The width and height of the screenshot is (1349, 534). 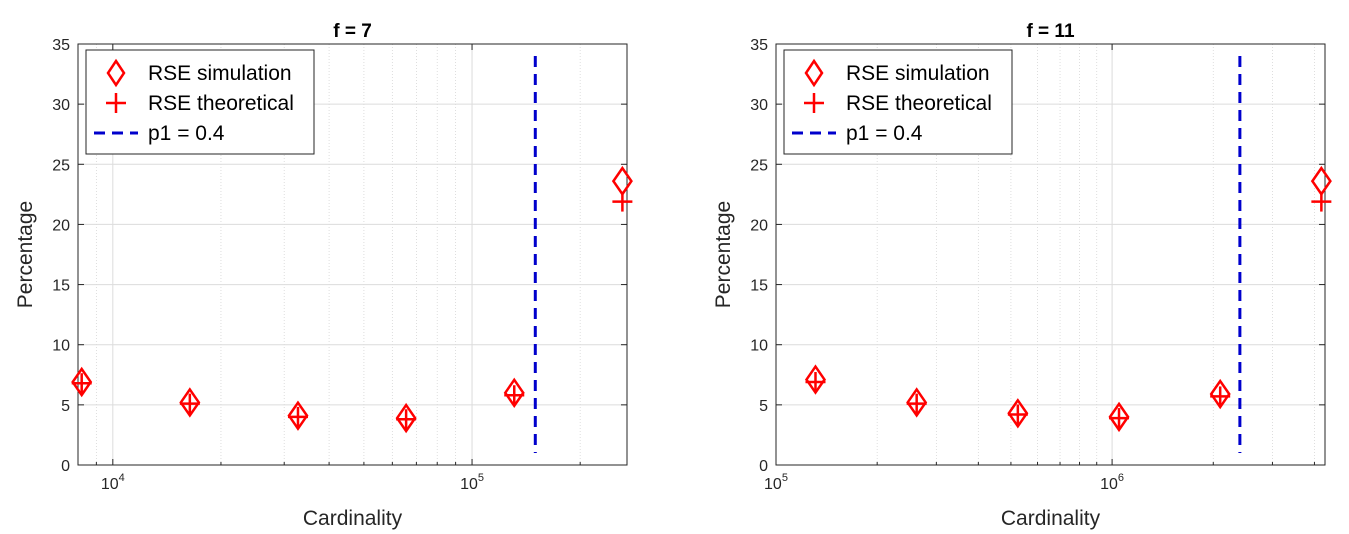 I want to click on chart-title: f = 7, so click(x=352, y=31).